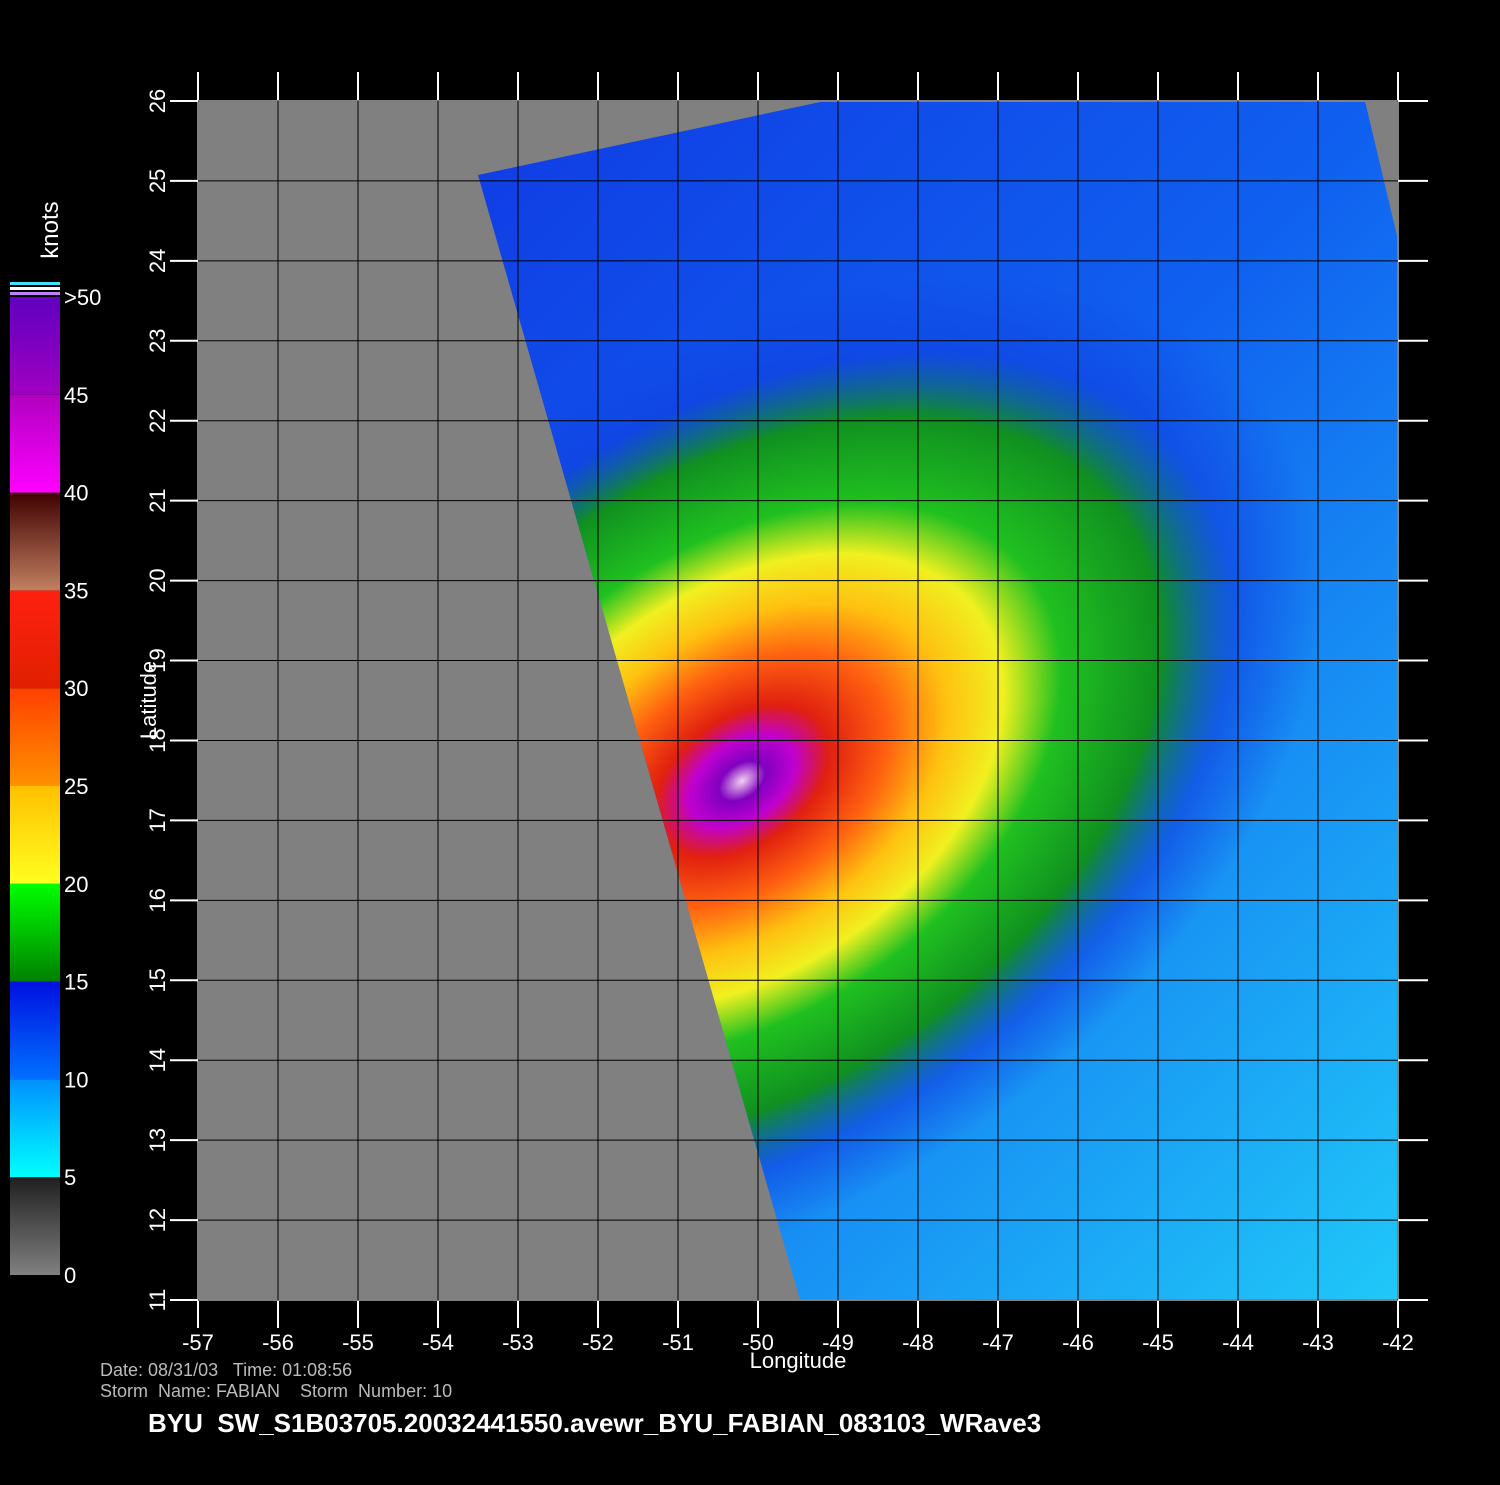 The width and height of the screenshot is (1500, 1485). I want to click on x-tick-label: -48, so click(918, 1342).